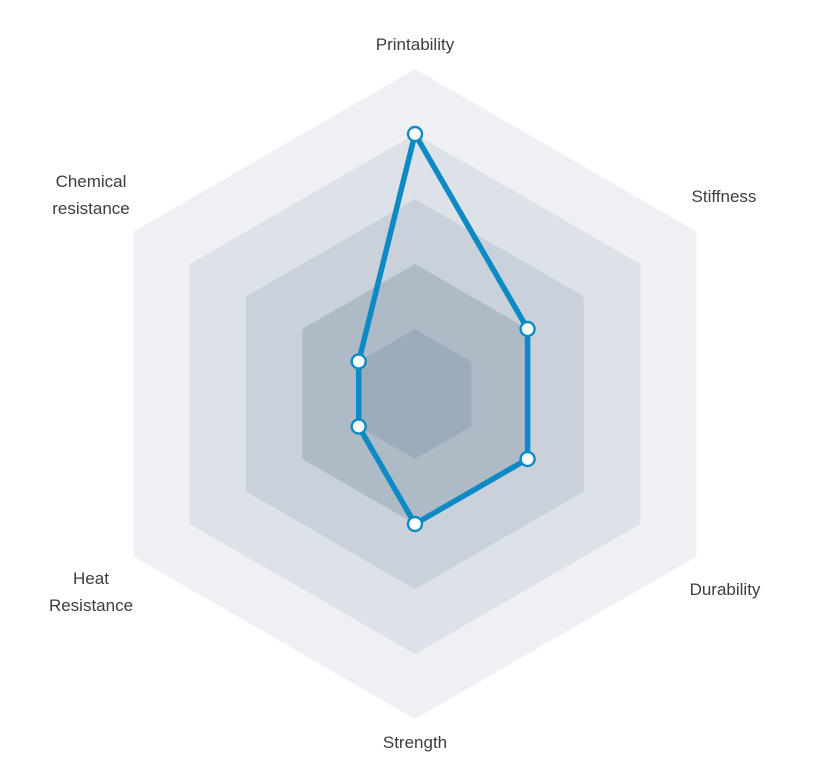 The width and height of the screenshot is (827, 783). What do you see at coordinates (91, 592) in the screenshot?
I see `axis-label-heat-resistance: Heat Resistance` at bounding box center [91, 592].